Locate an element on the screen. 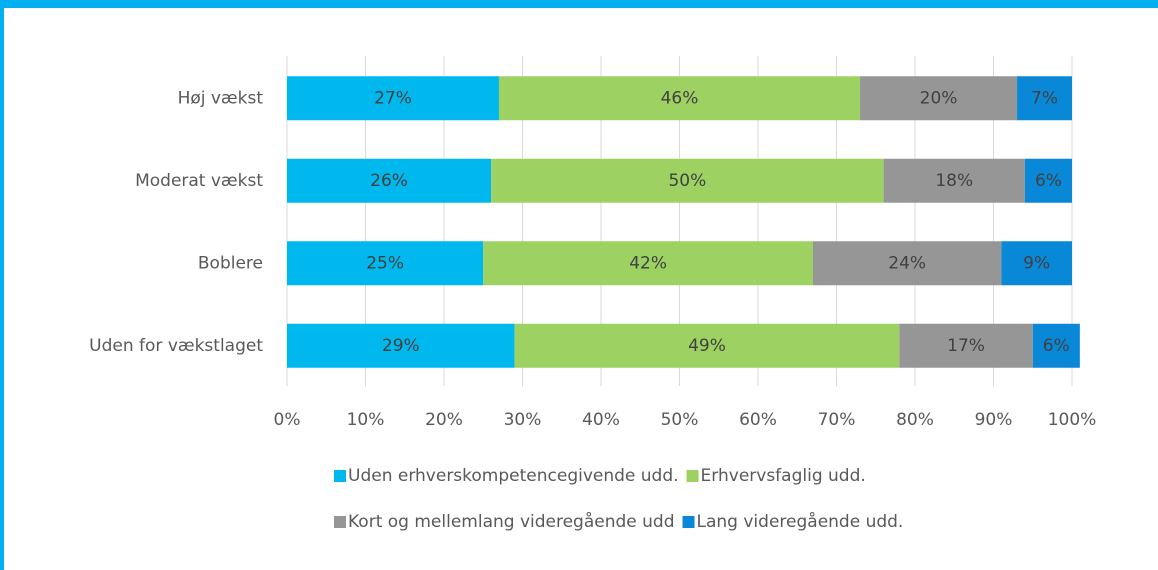 The image size is (1158, 570). legend-label: Lang videregående udd. is located at coordinates (800, 521).